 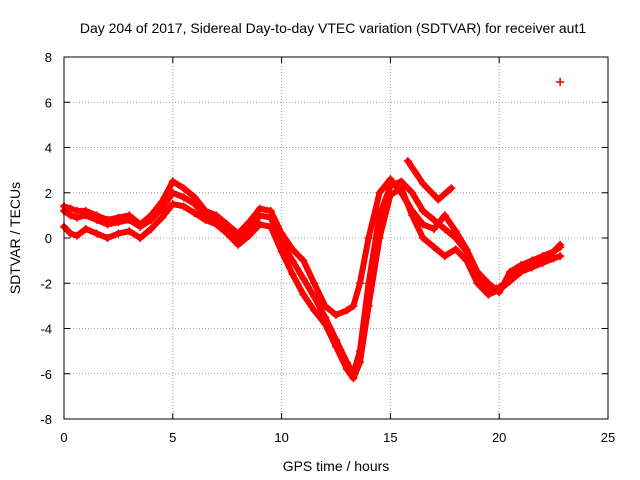 I want to click on y-axis-label: SDTVAR / TECUs, so click(x=15, y=238).